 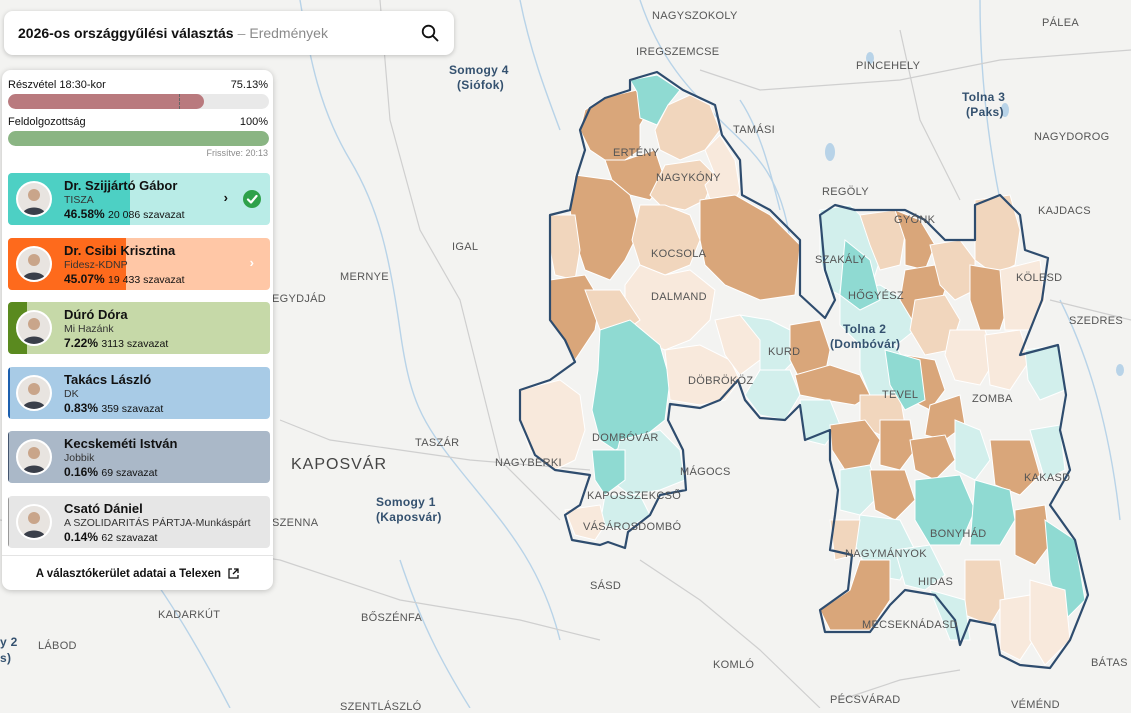 What do you see at coordinates (430, 33) in the screenshot?
I see `search-icon` at bounding box center [430, 33].